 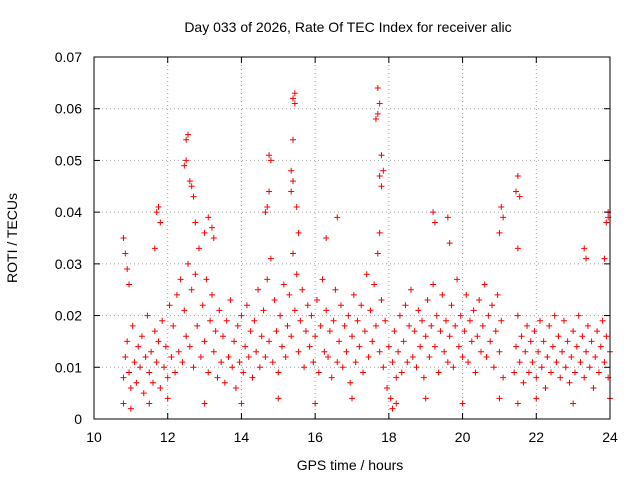 What do you see at coordinates (350, 465) in the screenshot?
I see `x-axis-label: GPS time / hours` at bounding box center [350, 465].